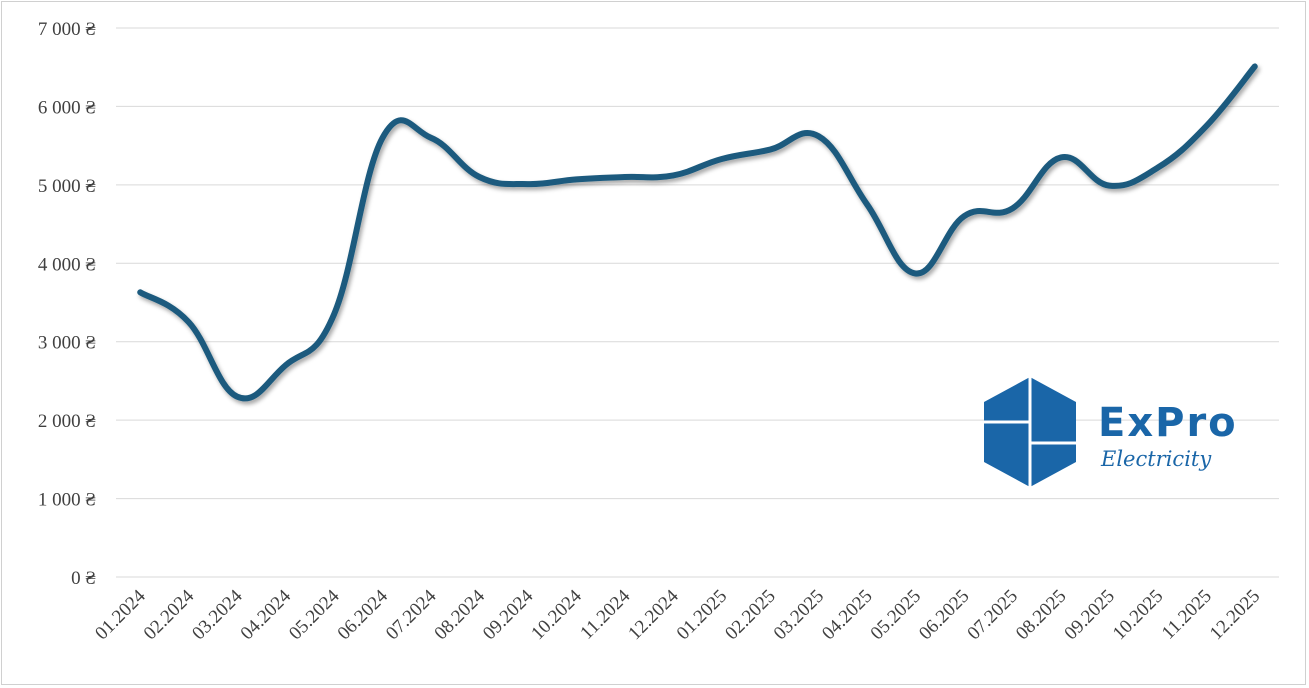 This screenshot has height=688, width=1309. What do you see at coordinates (217, 614) in the screenshot?
I see `x-tick-label: 03.2024` at bounding box center [217, 614].